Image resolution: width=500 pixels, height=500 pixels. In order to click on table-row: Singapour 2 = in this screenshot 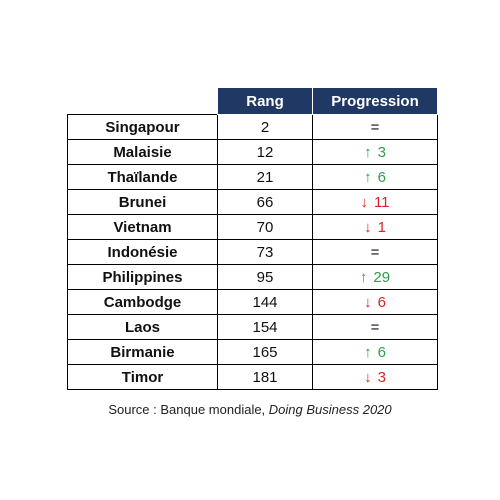, I will do `click(252, 127)`.